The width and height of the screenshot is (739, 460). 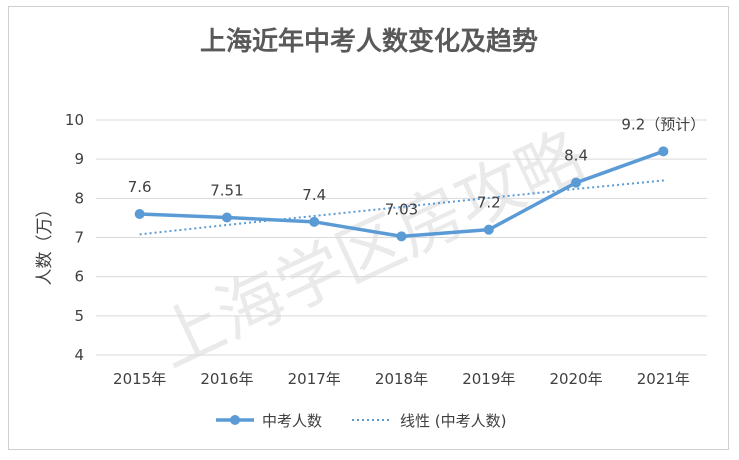 I want to click on y-tick-label: 9, so click(x=79, y=159).